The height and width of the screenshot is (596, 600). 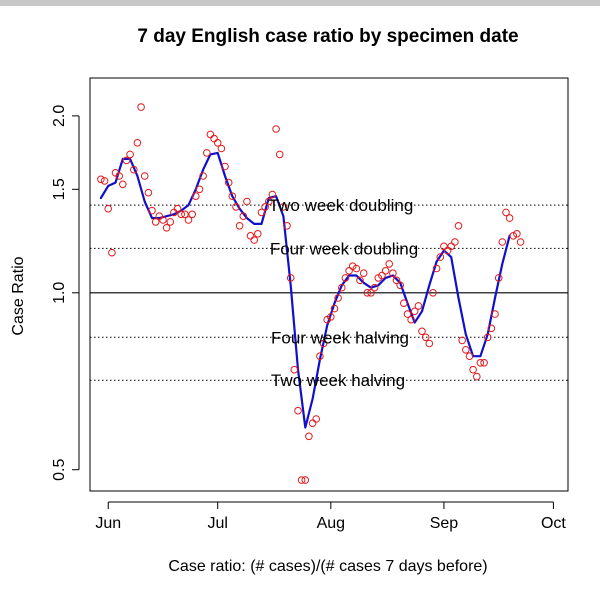 I want to click on reference-line-label: Four week doubling, so click(x=344, y=248).